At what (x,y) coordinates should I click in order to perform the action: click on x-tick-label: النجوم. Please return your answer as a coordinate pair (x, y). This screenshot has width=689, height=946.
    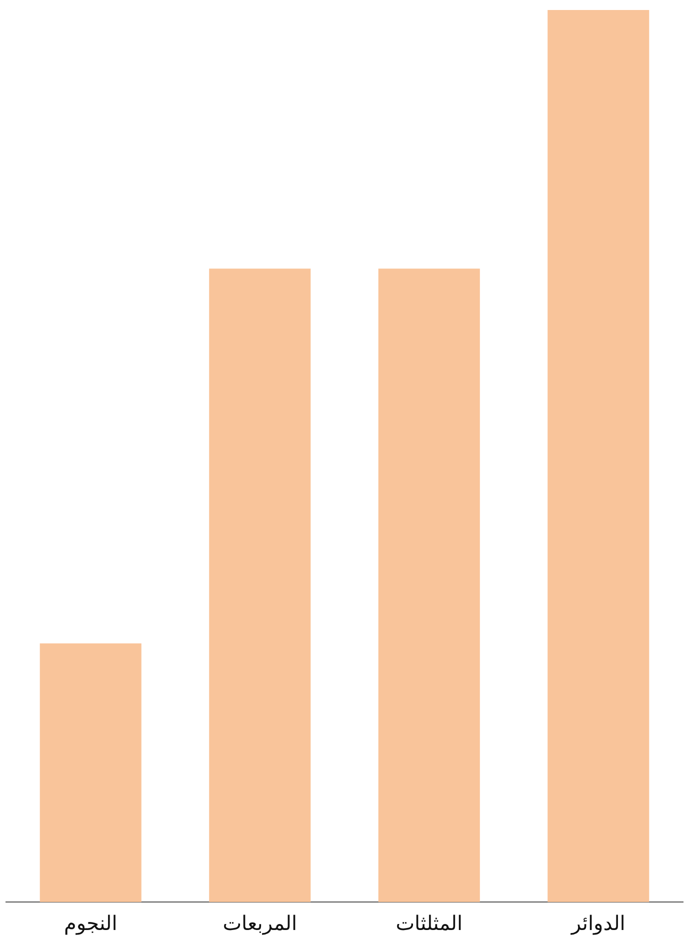
    Looking at the image, I should click on (91, 923).